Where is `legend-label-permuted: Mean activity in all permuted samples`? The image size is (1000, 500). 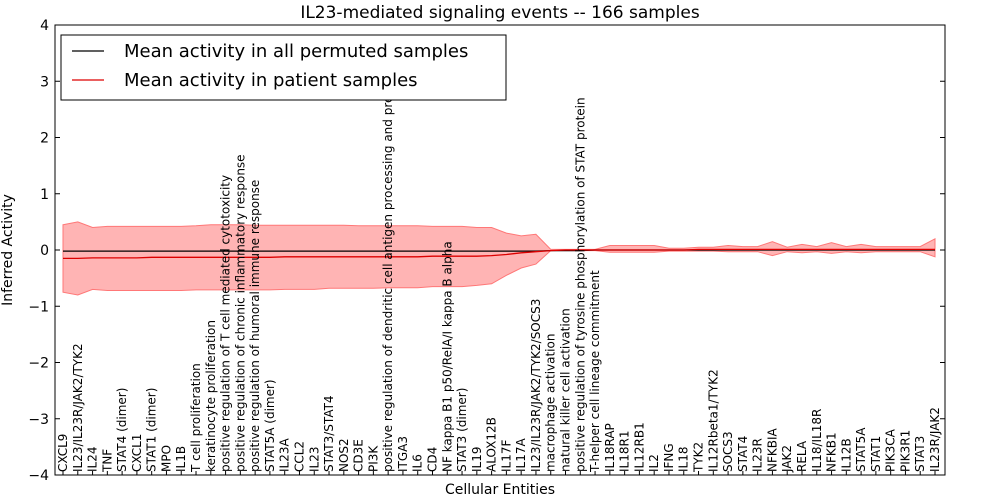 legend-label-permuted: Mean activity in all permuted samples is located at coordinates (296, 51).